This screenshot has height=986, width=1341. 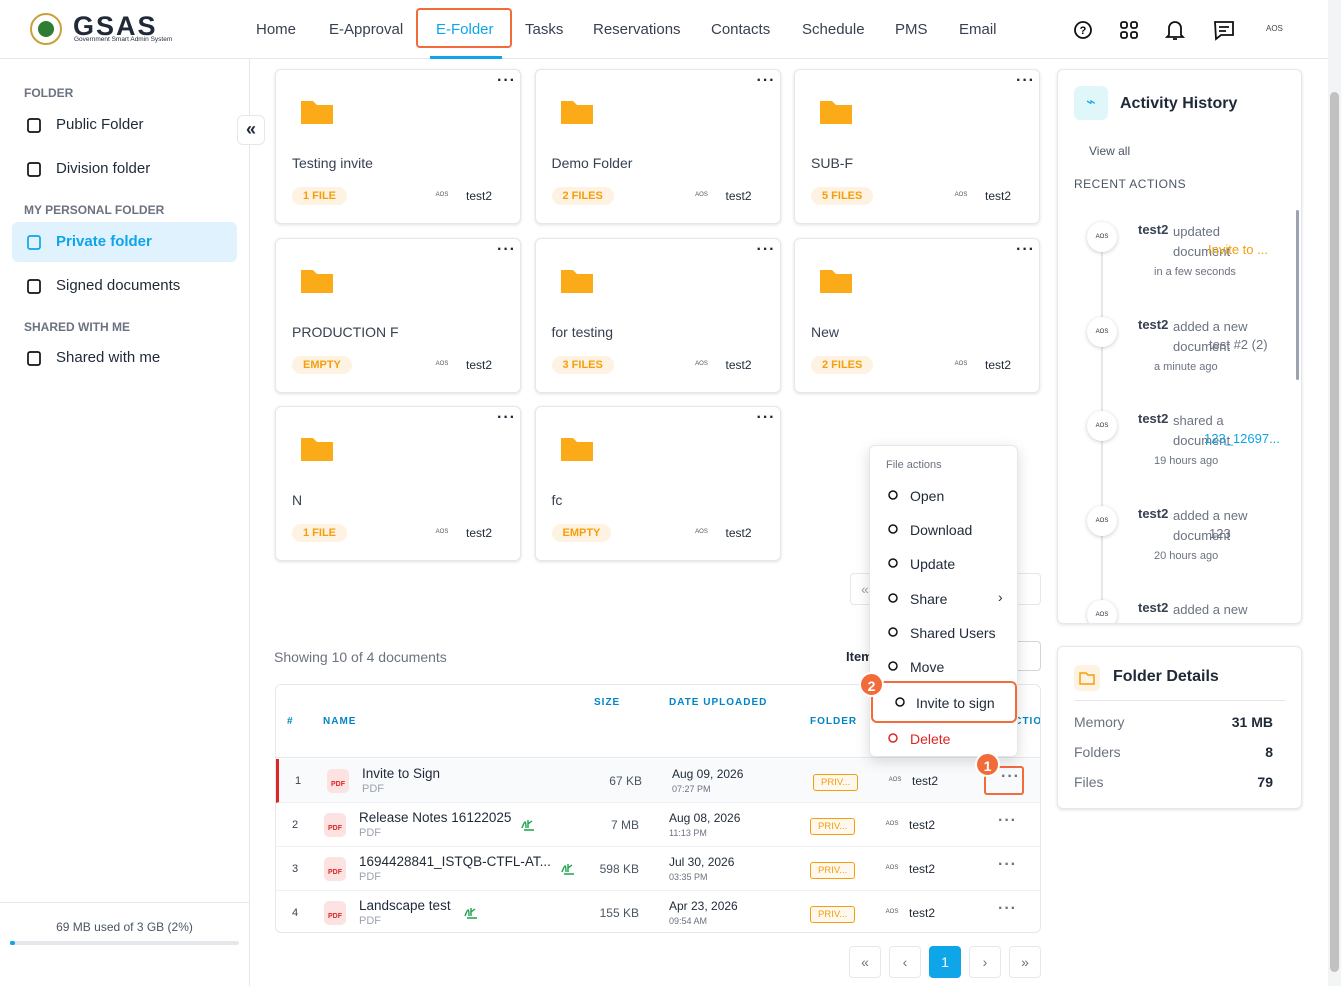 What do you see at coordinates (46, 29) in the screenshot?
I see `logo-part` at bounding box center [46, 29].